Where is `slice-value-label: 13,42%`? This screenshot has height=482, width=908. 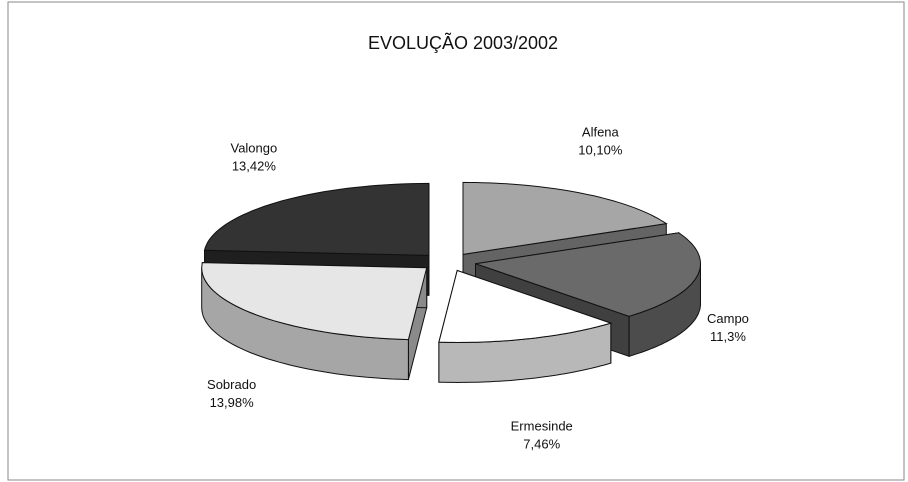
slice-value-label: 13,42% is located at coordinates (254, 165).